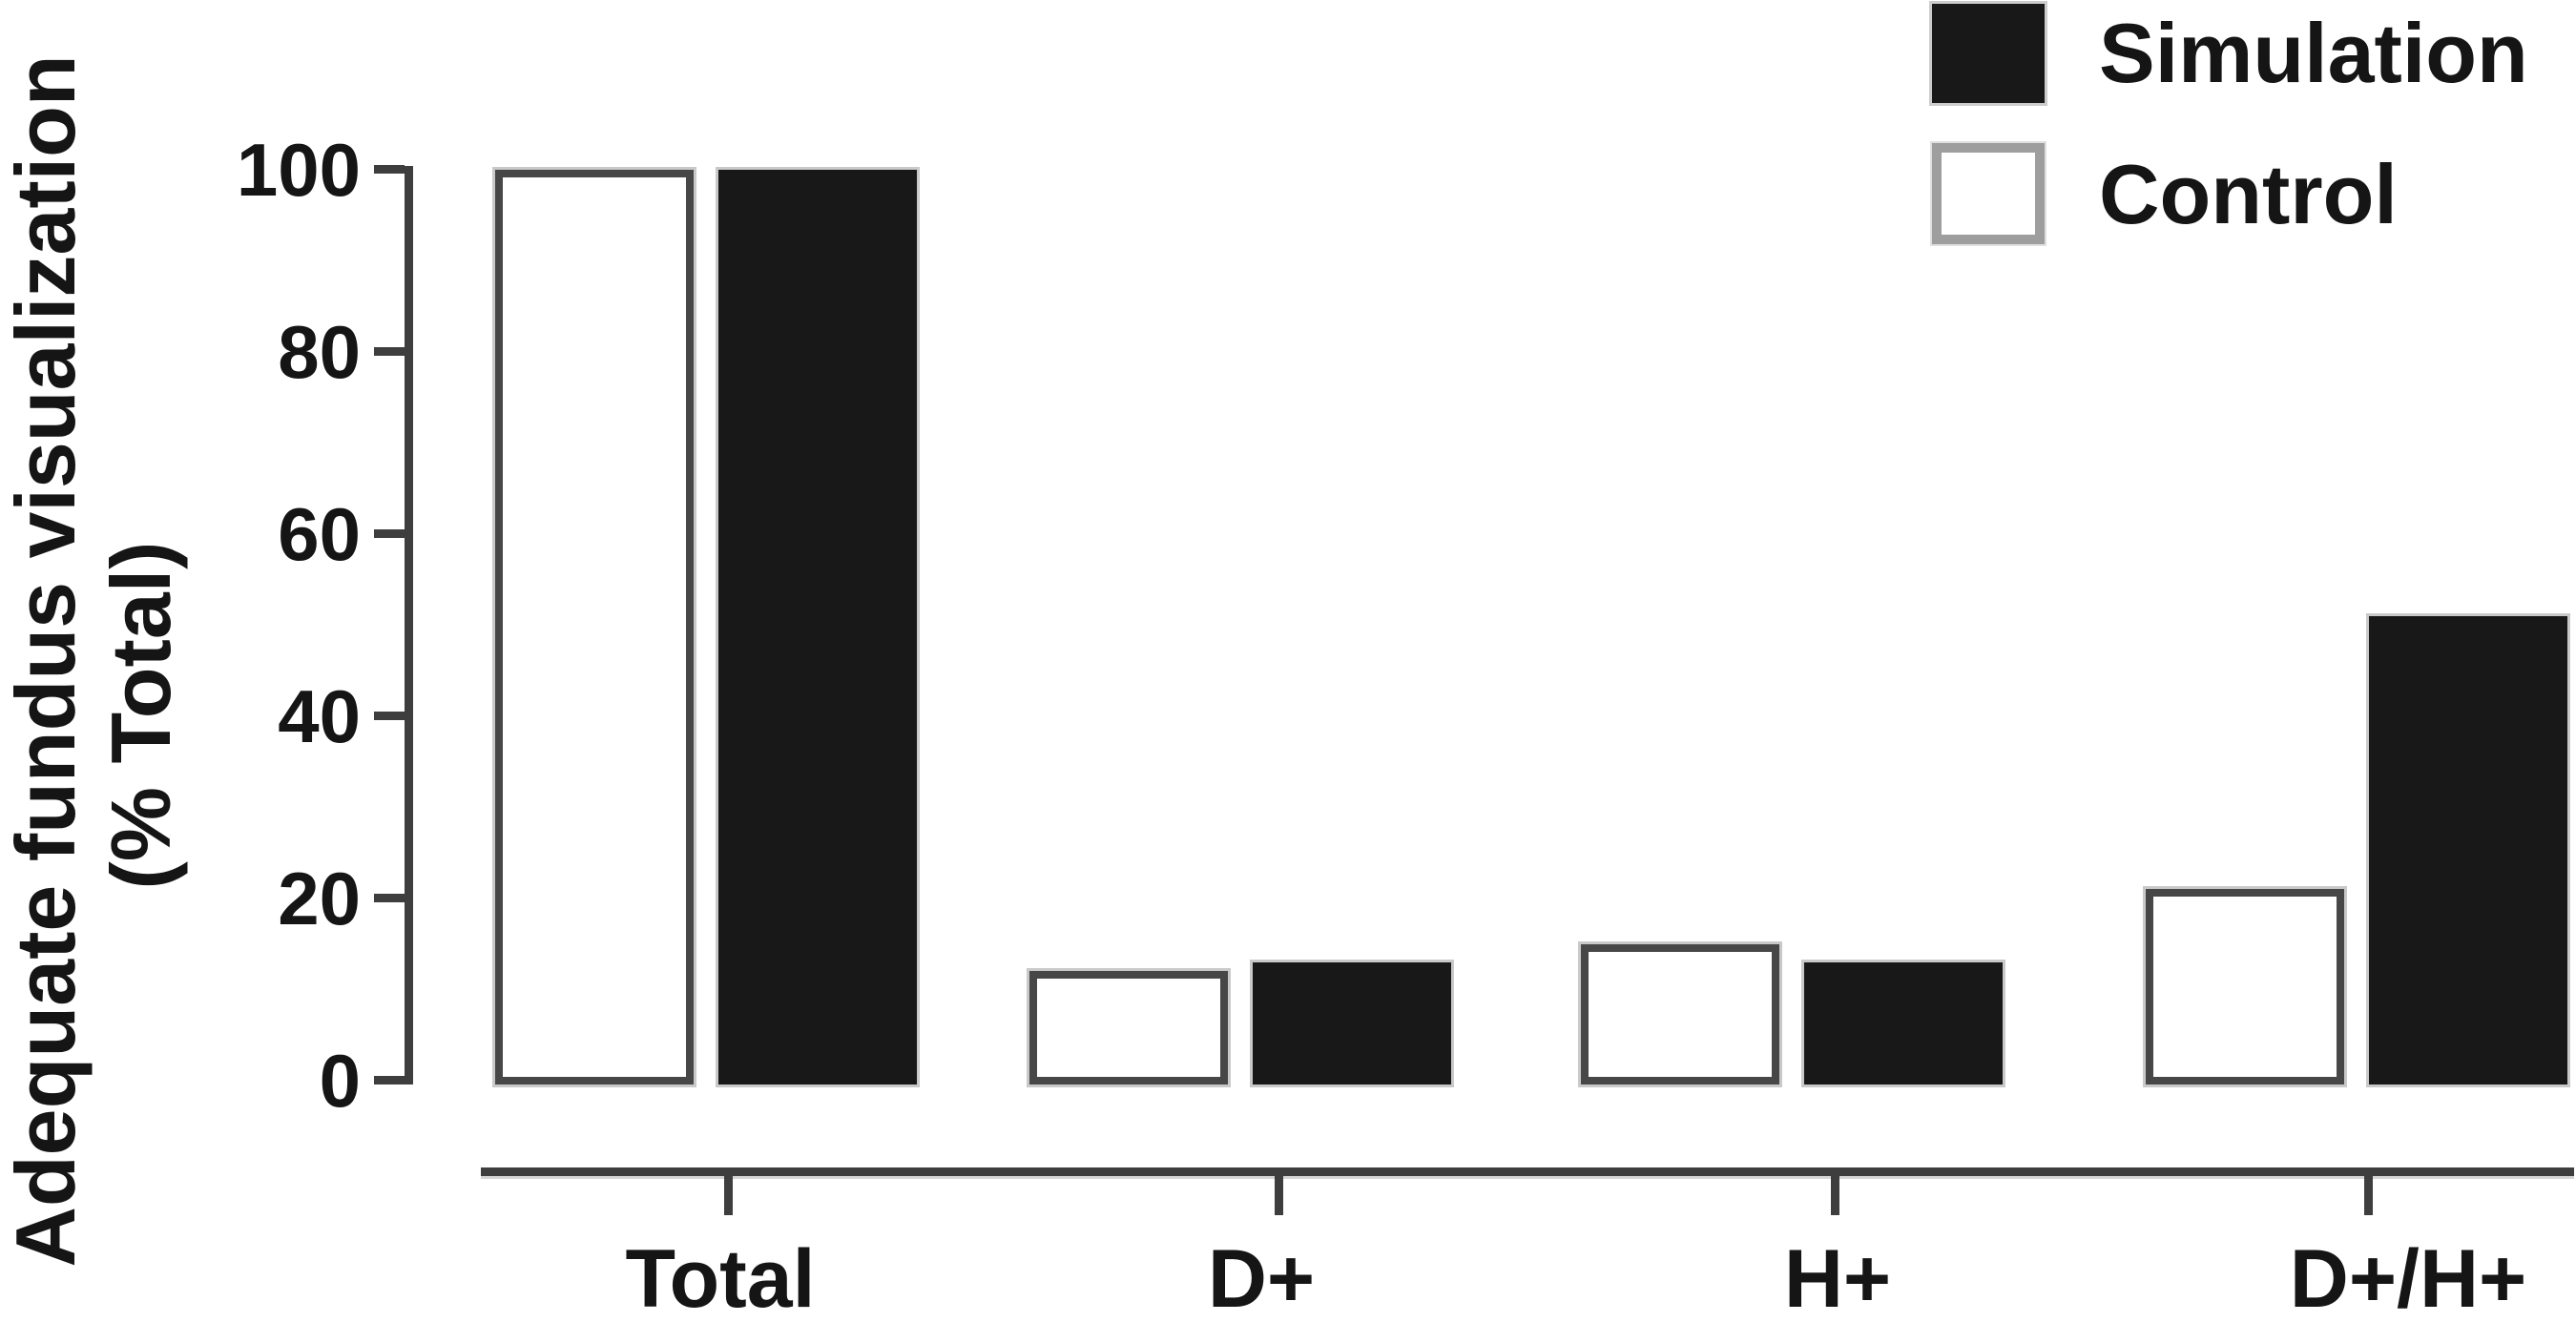  Describe the element at coordinates (2408, 1277) in the screenshot. I see `x-tick-label: D+/H+` at that location.